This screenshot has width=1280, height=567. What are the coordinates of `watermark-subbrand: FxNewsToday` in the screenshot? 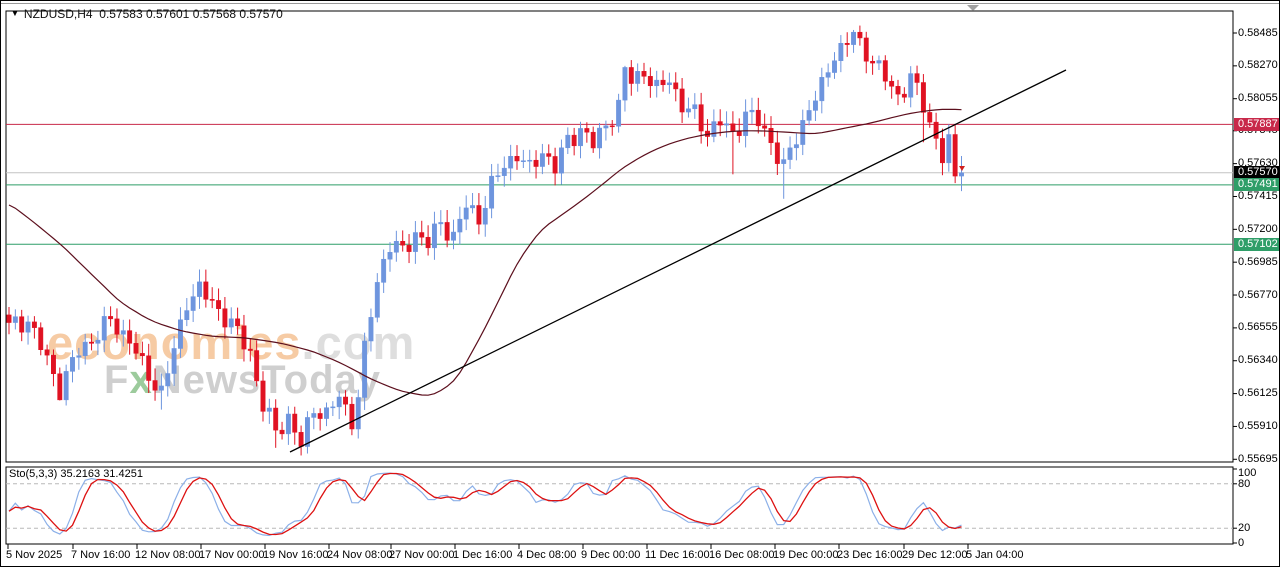 It's located at (243, 380).